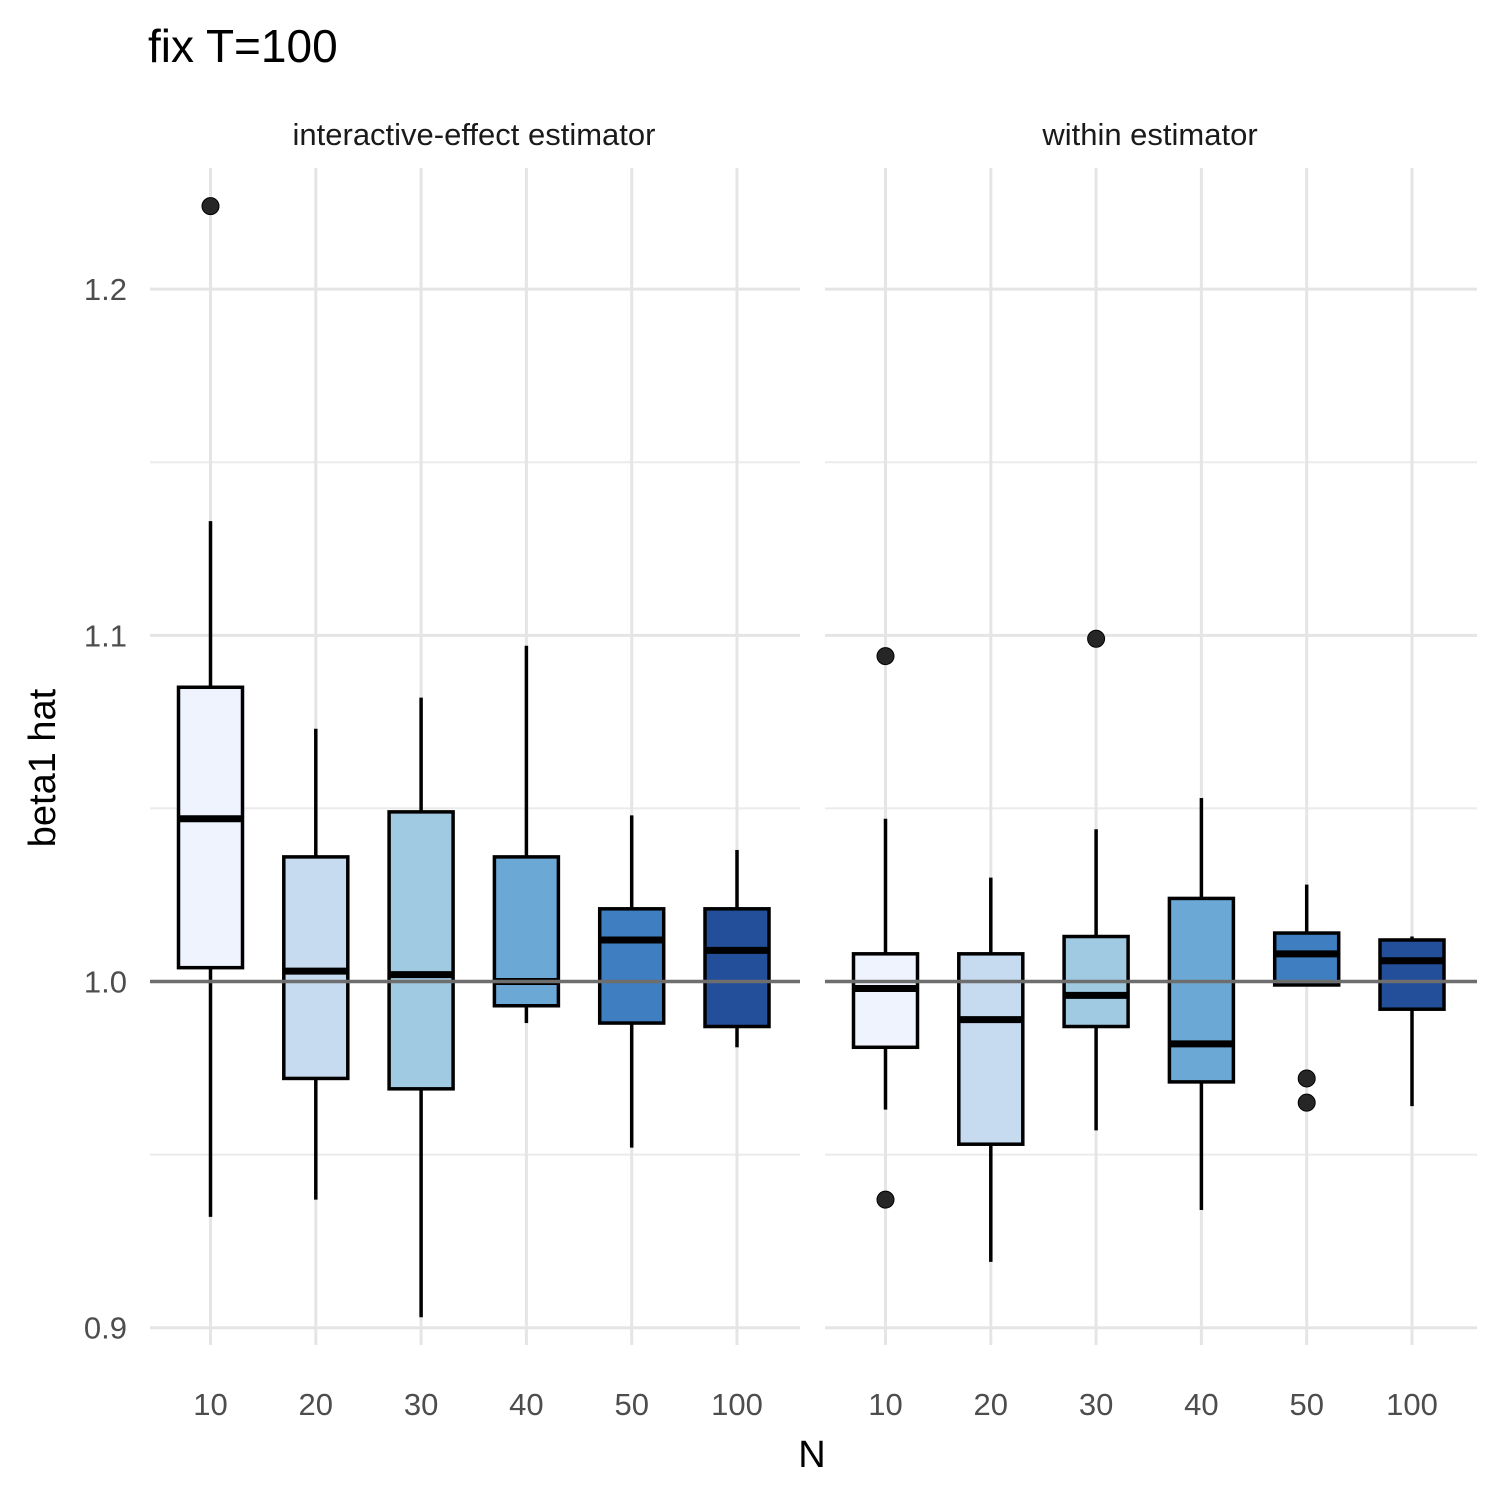 This screenshot has width=1500, height=1500. Describe the element at coordinates (105, 809) in the screenshot. I see `y-axis-ticks: 0.9 1.0 1.1 1.2` at that location.